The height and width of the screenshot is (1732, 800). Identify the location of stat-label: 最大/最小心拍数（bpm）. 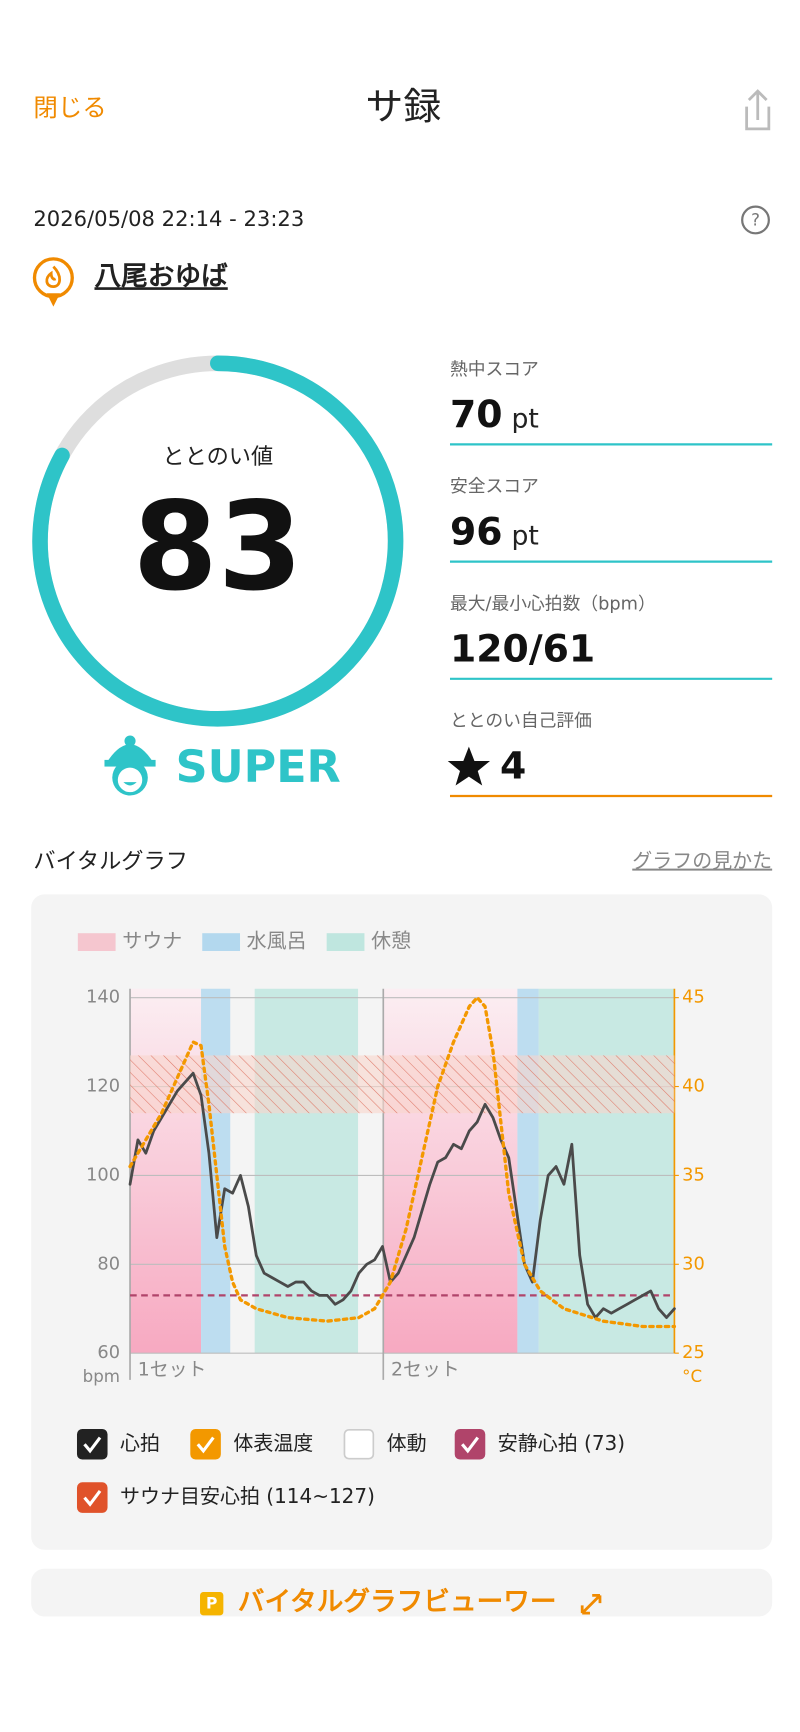
(553, 603).